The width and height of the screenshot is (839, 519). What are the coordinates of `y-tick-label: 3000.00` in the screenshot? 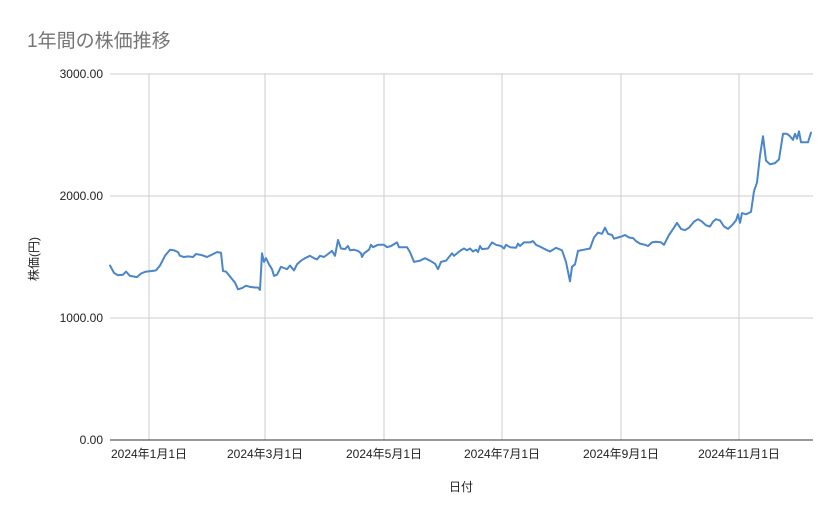 It's located at (82, 74).